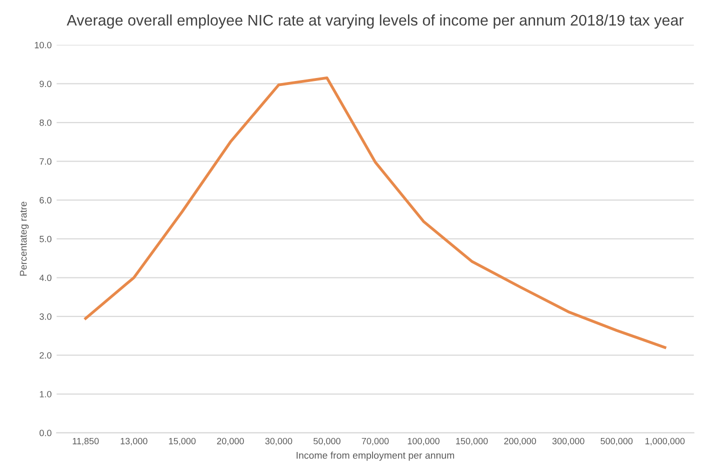 The height and width of the screenshot is (473, 708). What do you see at coordinates (230, 442) in the screenshot?
I see `x-tick-label: 20,000` at bounding box center [230, 442].